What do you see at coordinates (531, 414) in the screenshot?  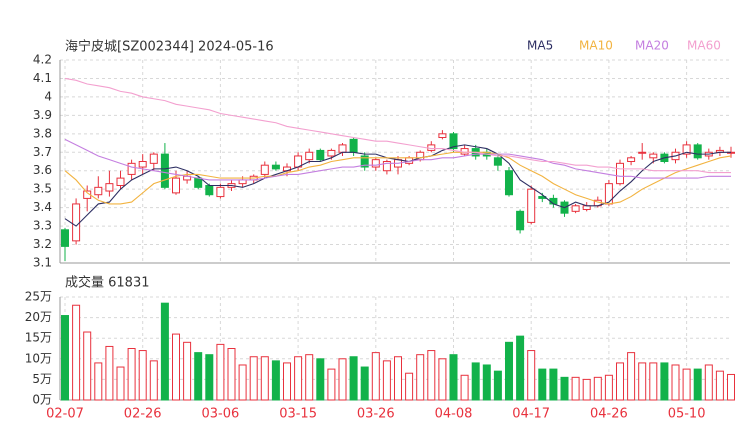 I see `x-tick-label: 04-17` at bounding box center [531, 414].